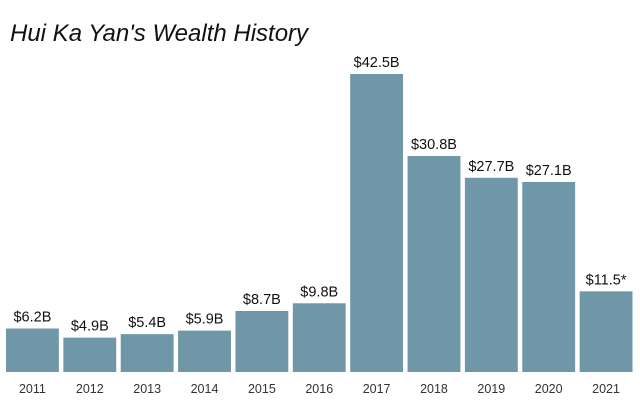 The image size is (640, 419). I want to click on data-label-2011: $6.2B, so click(32, 318).